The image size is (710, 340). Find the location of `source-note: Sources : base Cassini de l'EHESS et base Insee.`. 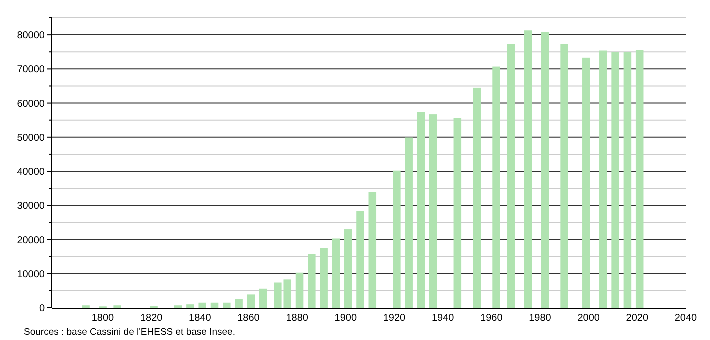

source-note: Sources : base Cassini de l'EHESS et base Insee. is located at coordinates (130, 332).